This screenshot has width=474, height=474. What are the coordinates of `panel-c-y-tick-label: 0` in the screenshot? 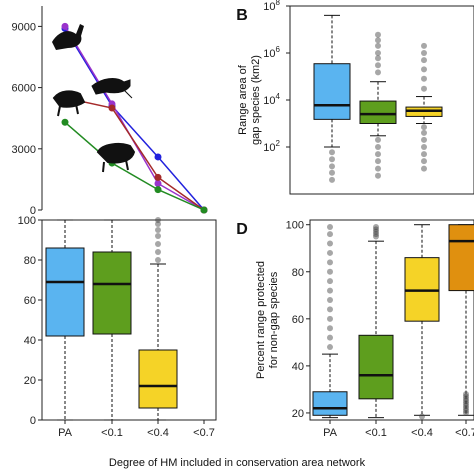 It's located at (33, 421).